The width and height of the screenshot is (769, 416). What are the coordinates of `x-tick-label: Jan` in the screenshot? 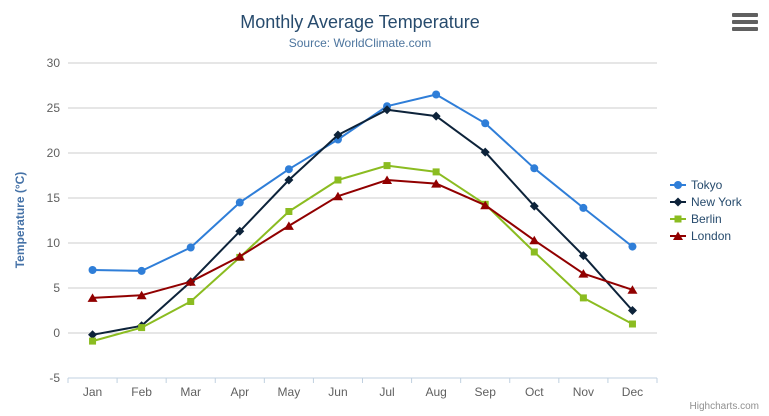 It's located at (92, 392).